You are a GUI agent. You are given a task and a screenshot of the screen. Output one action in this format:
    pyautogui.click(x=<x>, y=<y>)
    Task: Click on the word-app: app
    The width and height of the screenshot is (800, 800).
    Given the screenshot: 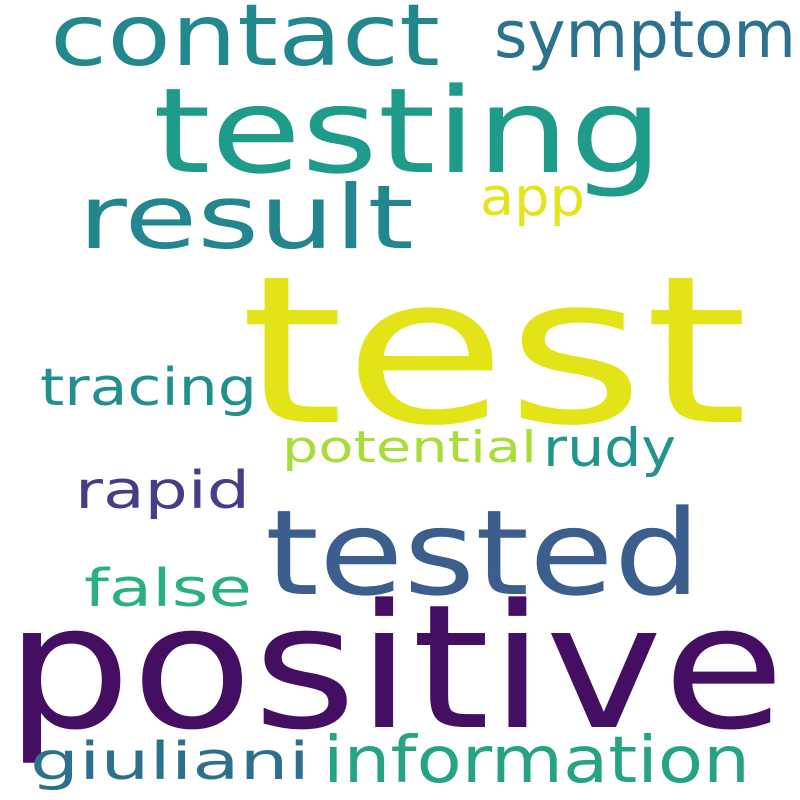 What is the action you would take?
    pyautogui.click(x=532, y=197)
    